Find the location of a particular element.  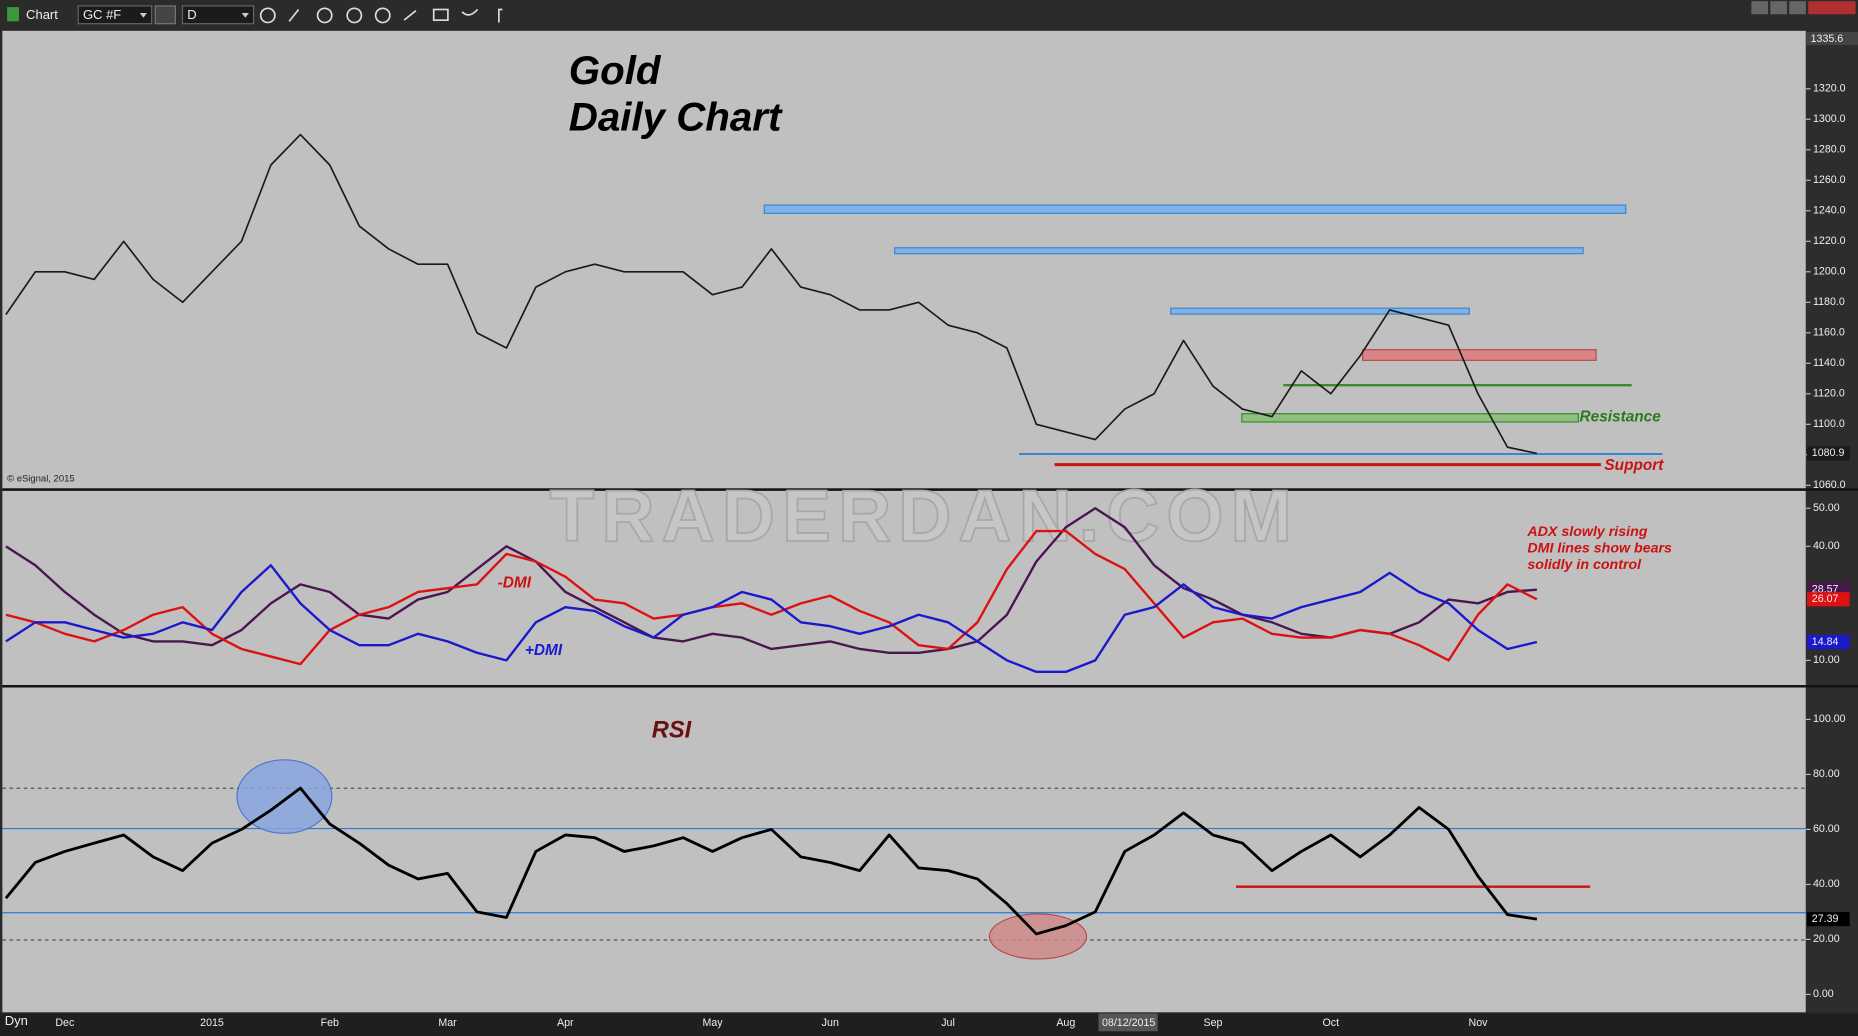

y-tick-label: 1200.0 is located at coordinates (1829, 272).